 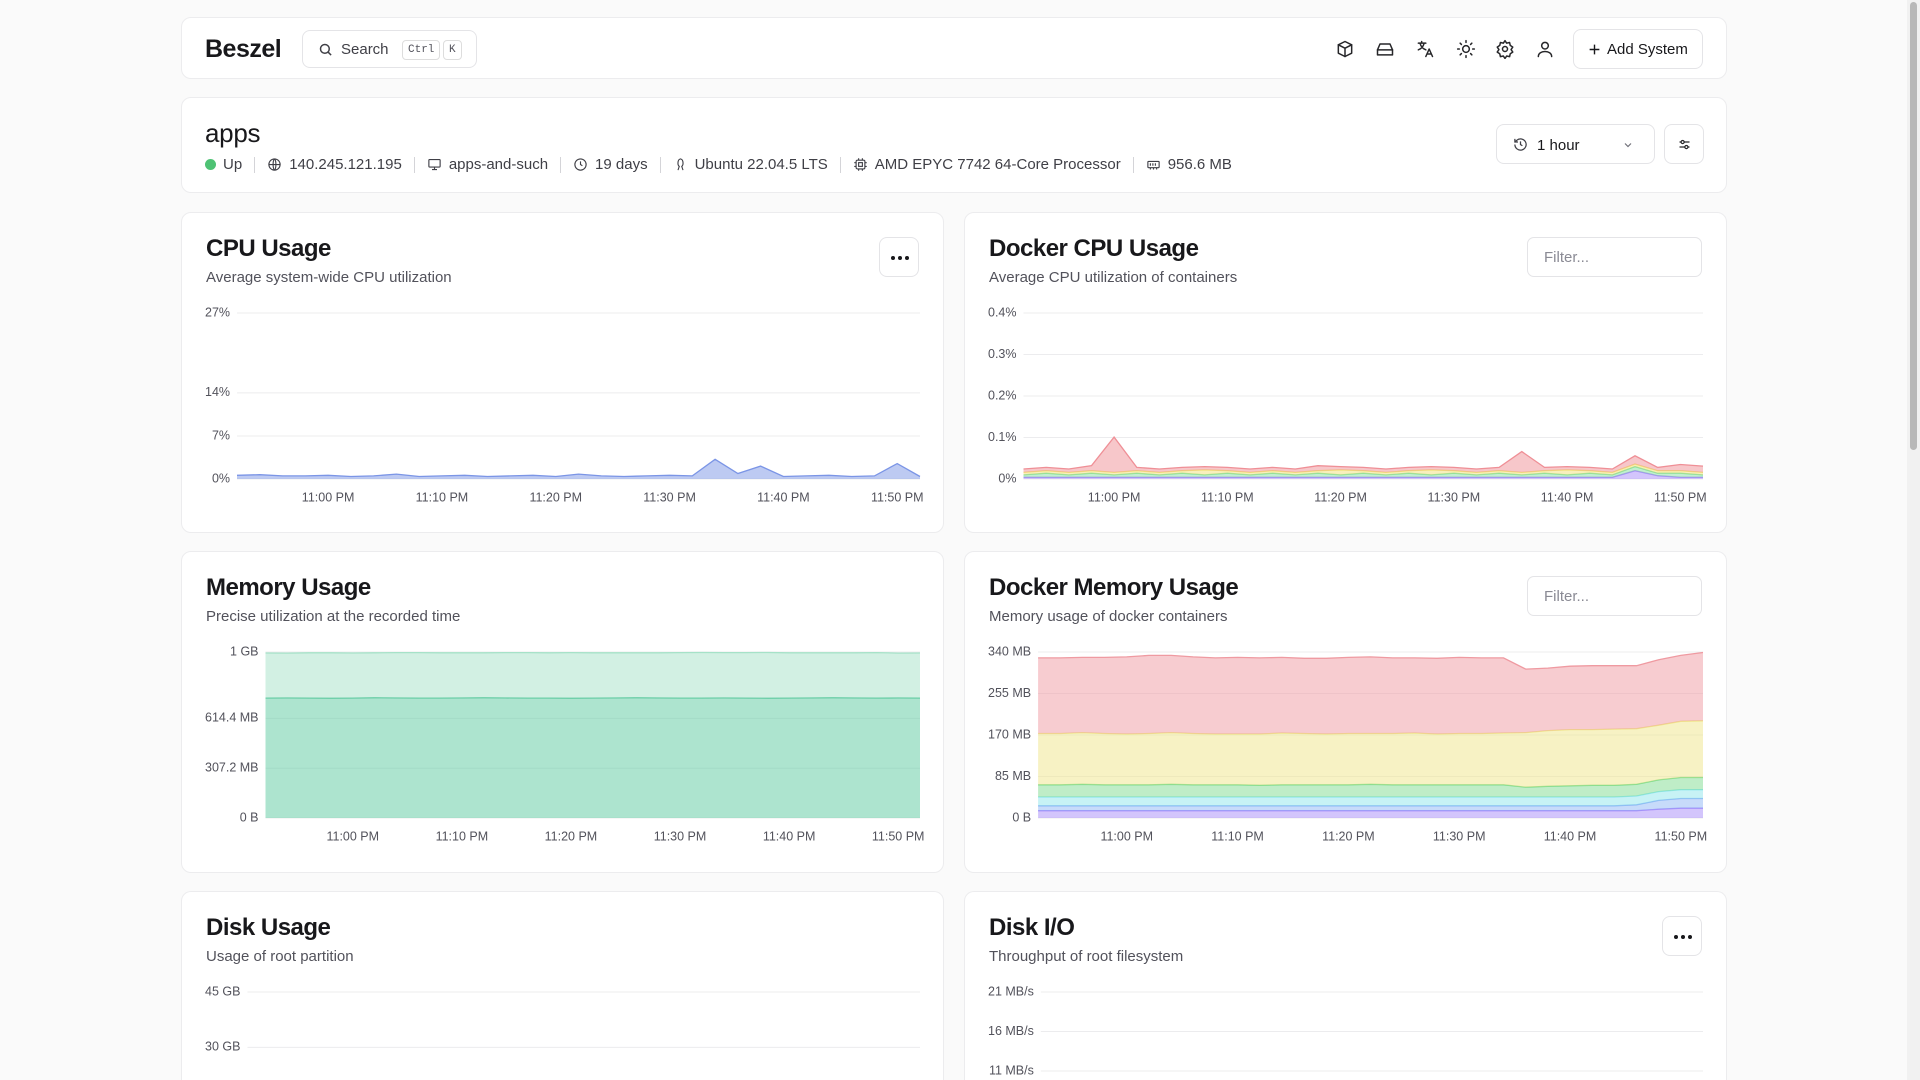 What do you see at coordinates (987, 164) in the screenshot?
I see `cpu: AMD EPYC 7742 64-Core Processor` at bounding box center [987, 164].